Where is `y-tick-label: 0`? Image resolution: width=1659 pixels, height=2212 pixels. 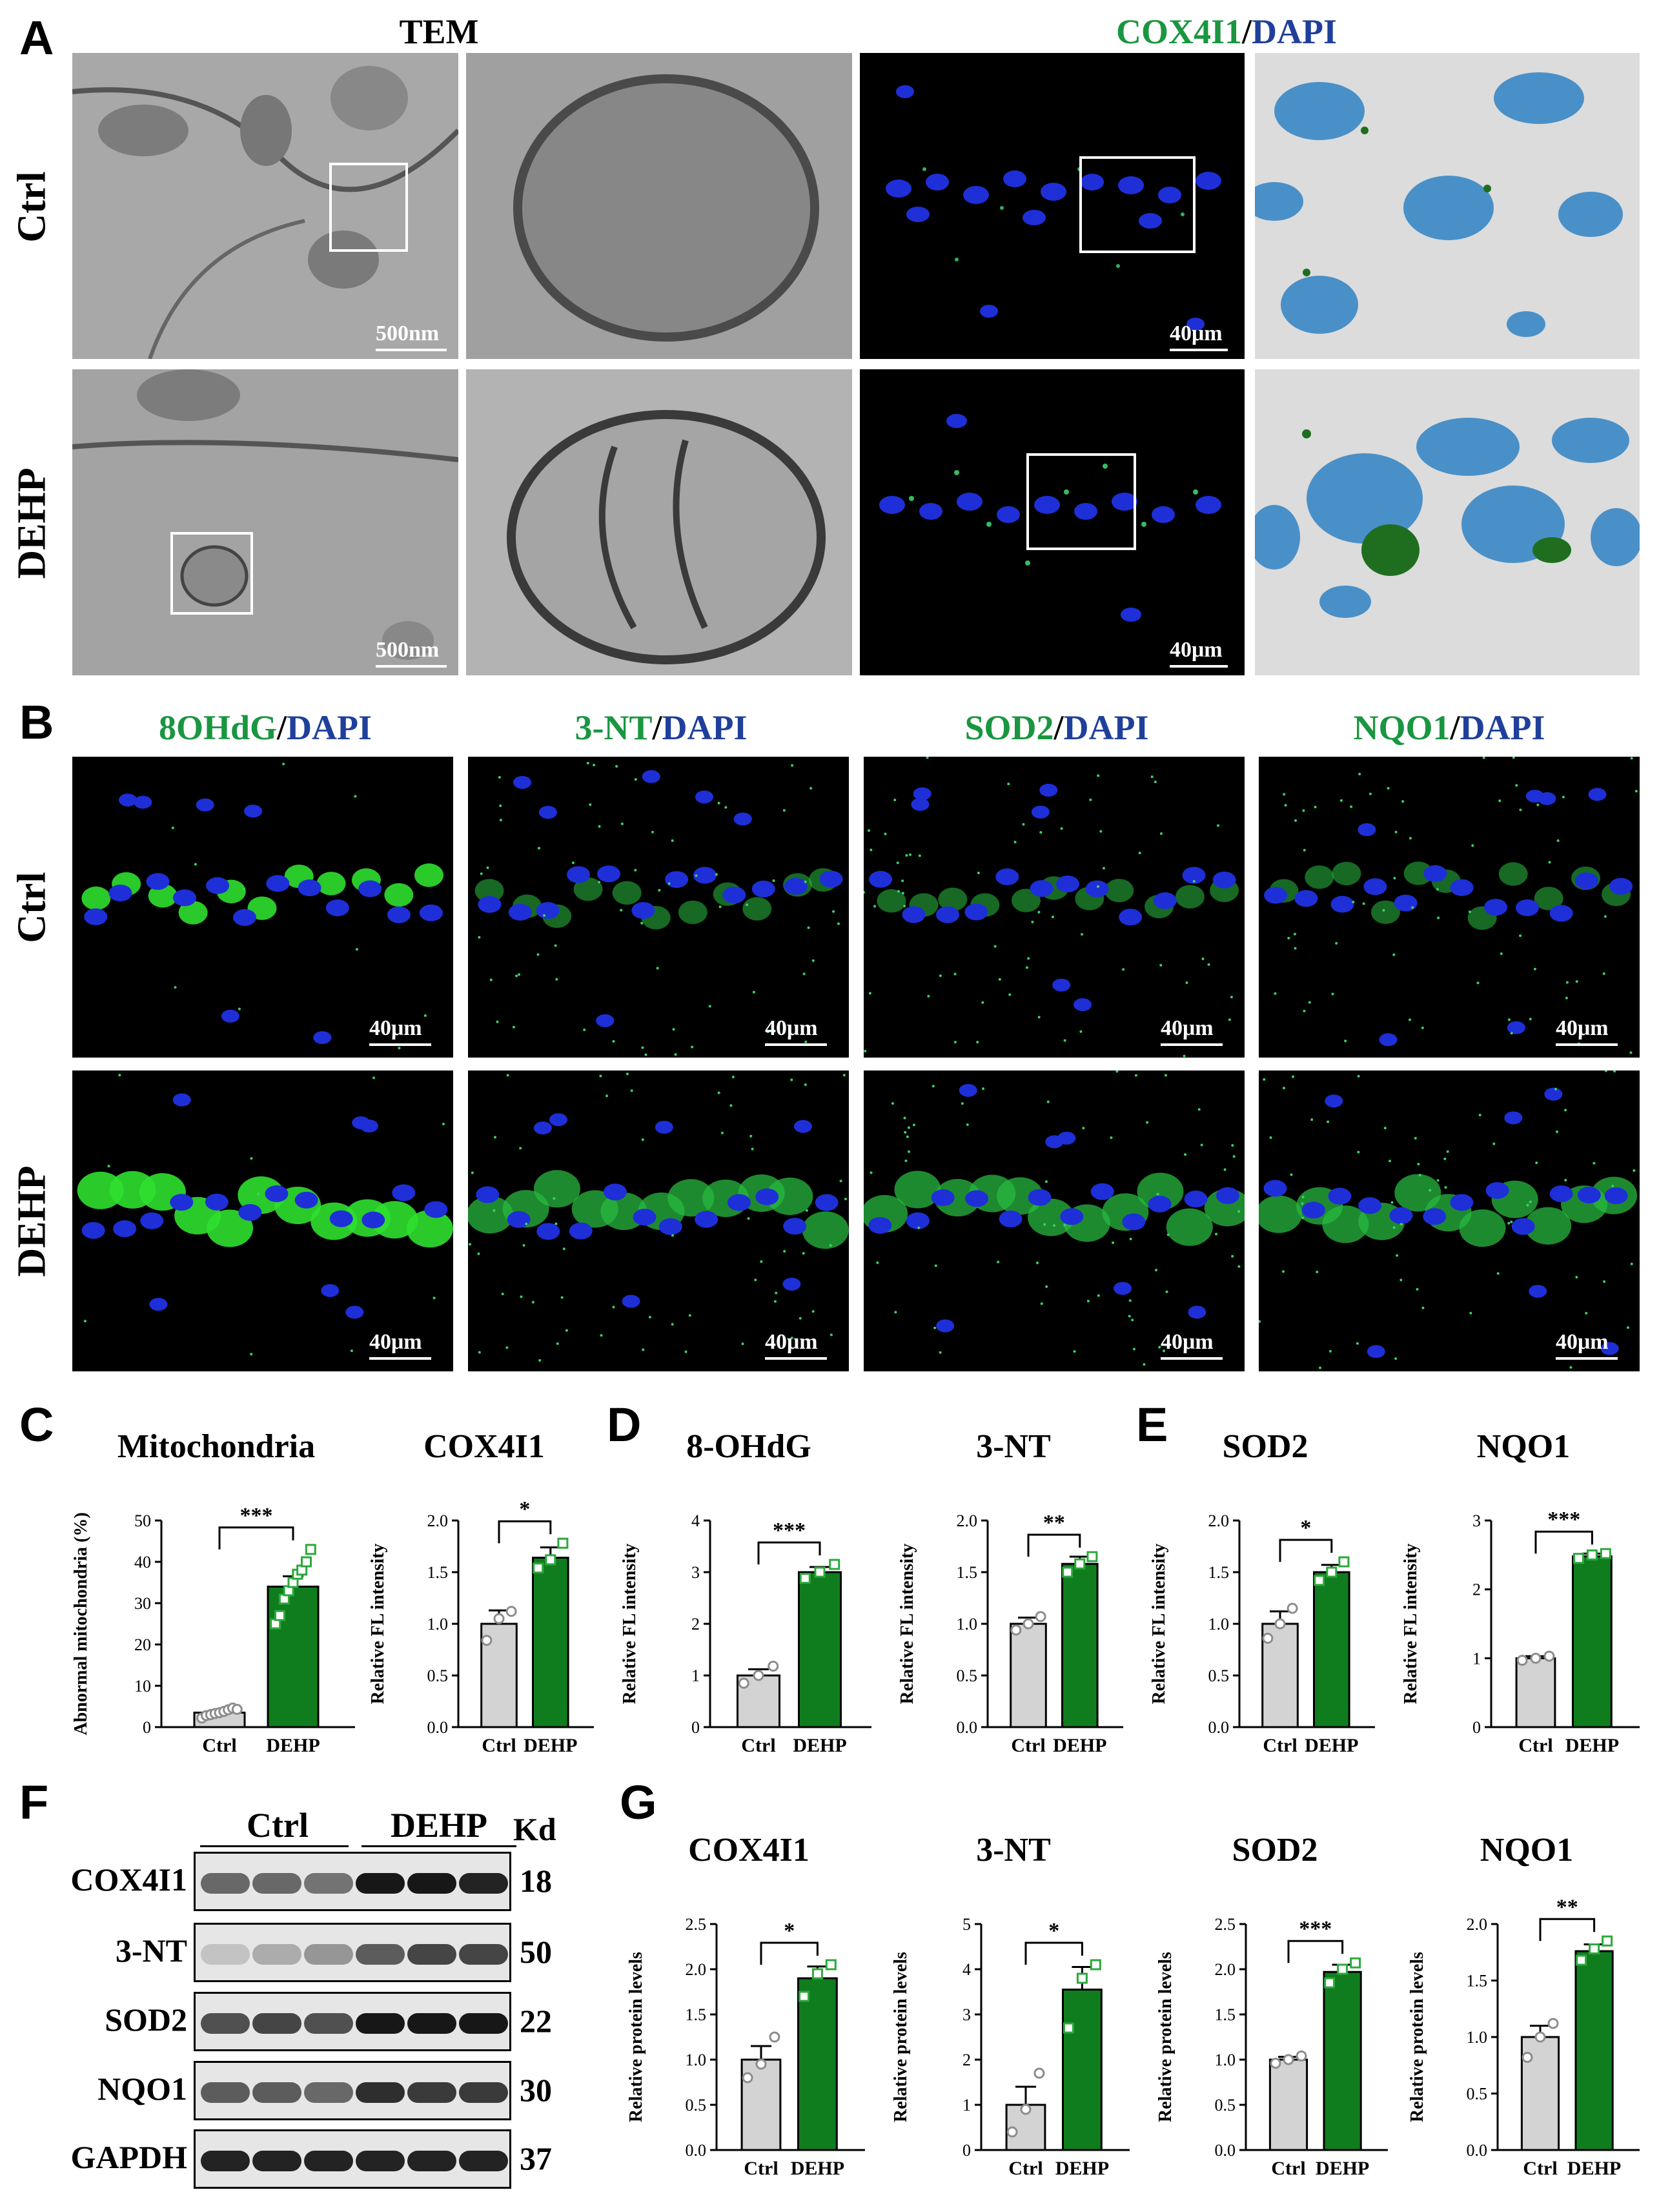
y-tick-label: 0 is located at coordinates (696, 1727).